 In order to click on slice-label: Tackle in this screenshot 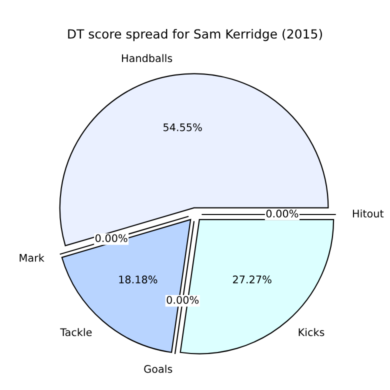, I will do `click(76, 332)`.